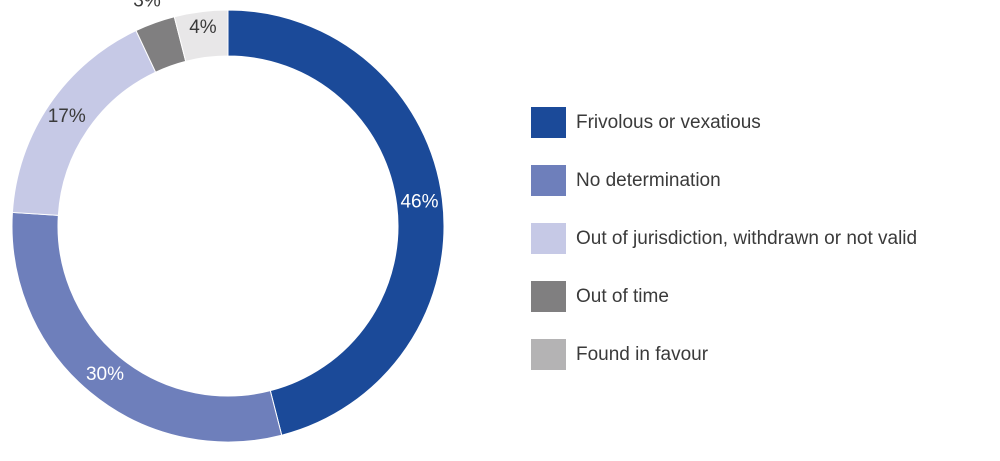 The image size is (1000, 461). I want to click on legend-swatch-no-determination, so click(548, 180).